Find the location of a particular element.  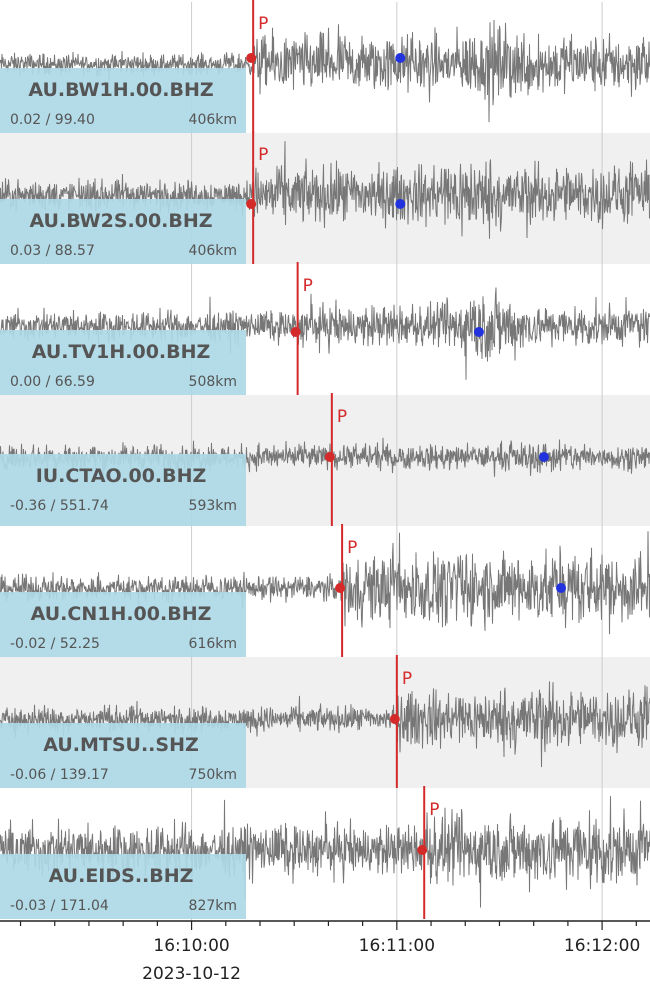

station-name: AU.MTSU..SHZ is located at coordinates (121, 745).